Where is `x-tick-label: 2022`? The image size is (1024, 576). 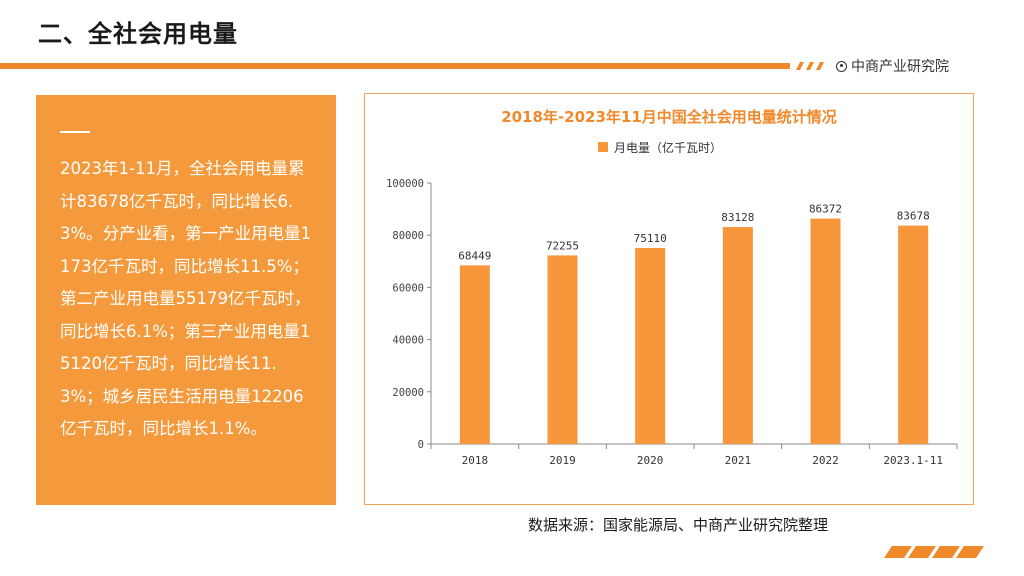
x-tick-label: 2022 is located at coordinates (825, 460).